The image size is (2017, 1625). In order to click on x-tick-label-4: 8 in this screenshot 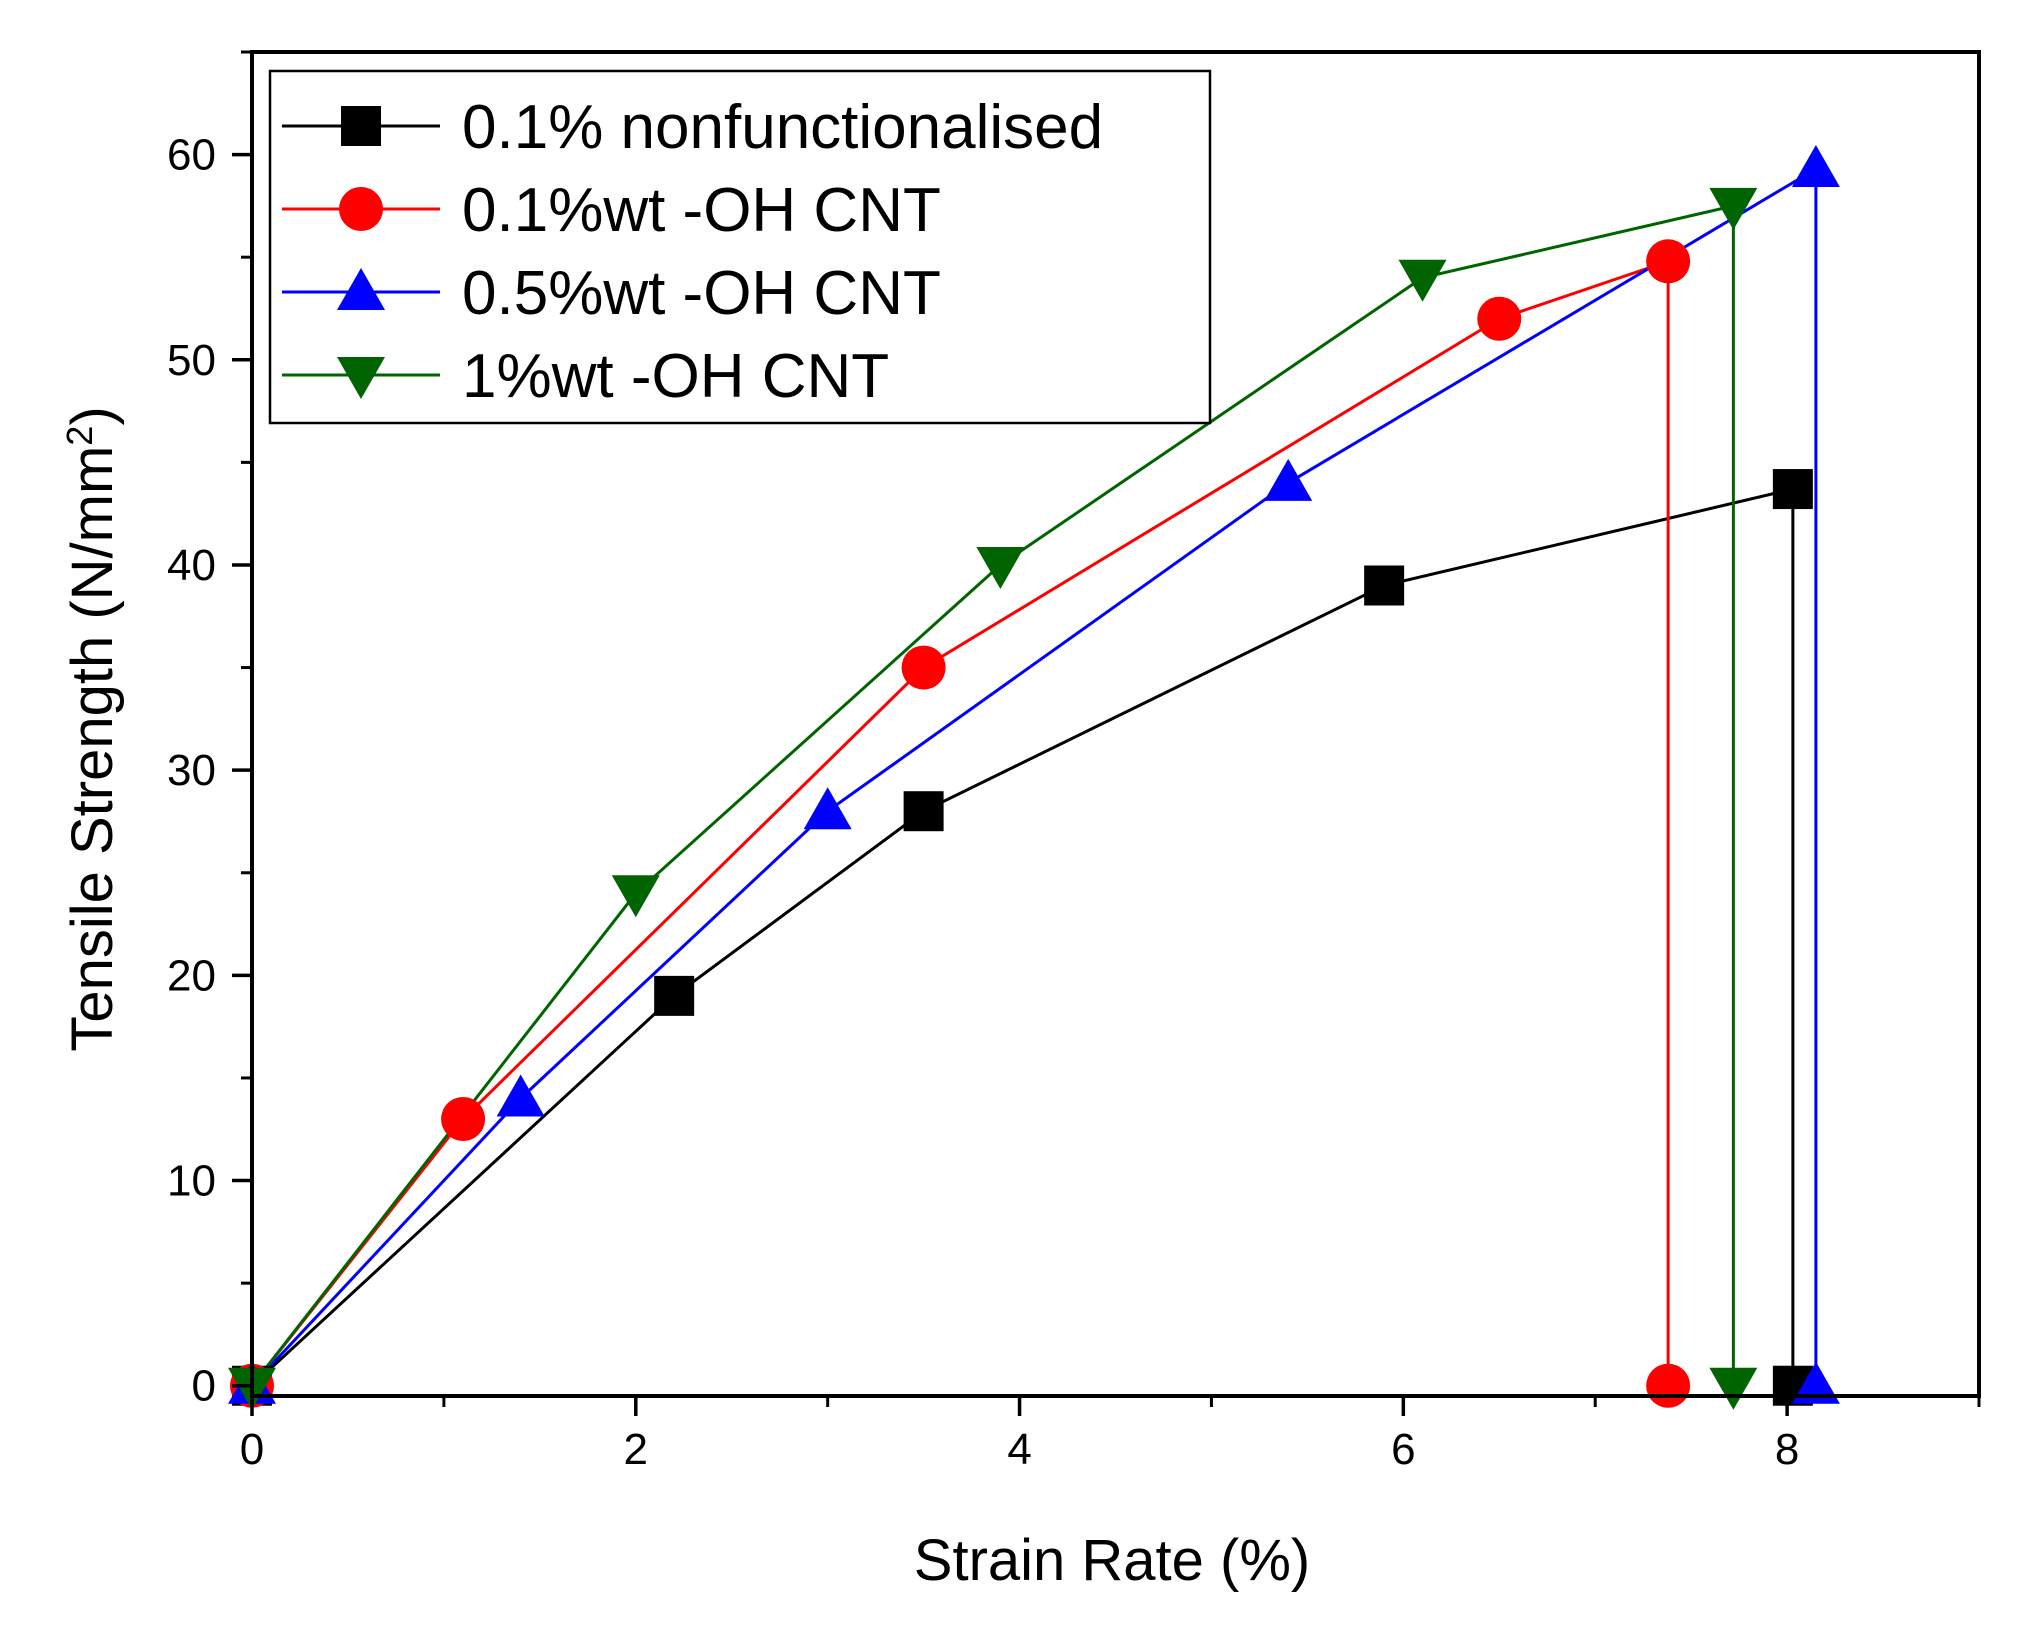, I will do `click(1787, 1449)`.